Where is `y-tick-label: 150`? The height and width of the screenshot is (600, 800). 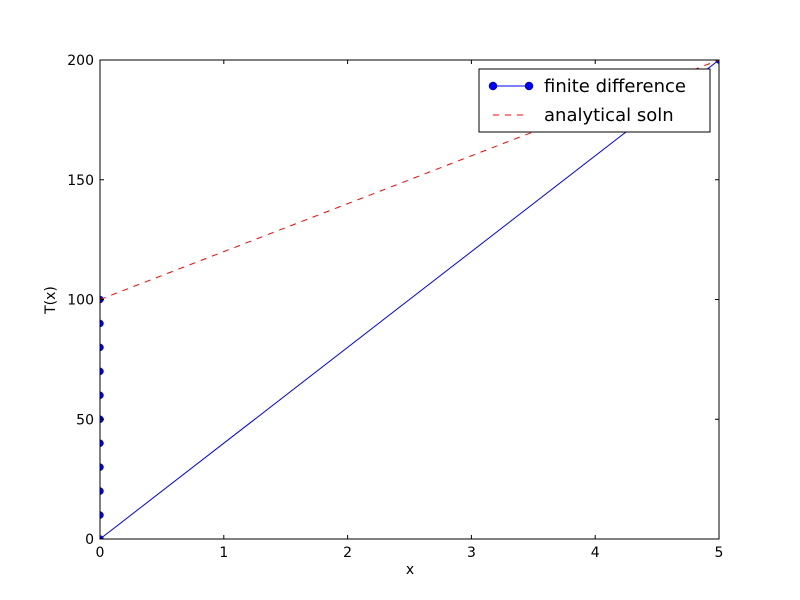
y-tick-label: 150 is located at coordinates (80, 181).